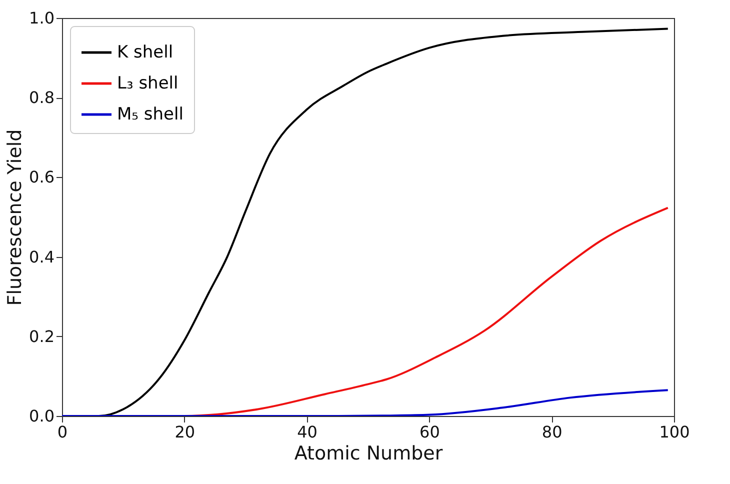  Describe the element at coordinates (430, 432) in the screenshot. I see `x-tick-label: 60` at that location.